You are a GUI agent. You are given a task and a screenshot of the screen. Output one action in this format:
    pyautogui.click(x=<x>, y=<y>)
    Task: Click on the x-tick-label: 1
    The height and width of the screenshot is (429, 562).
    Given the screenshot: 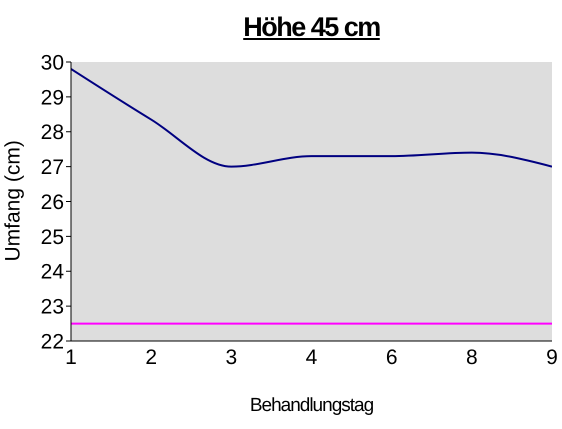 What is the action you would take?
    pyautogui.click(x=71, y=357)
    